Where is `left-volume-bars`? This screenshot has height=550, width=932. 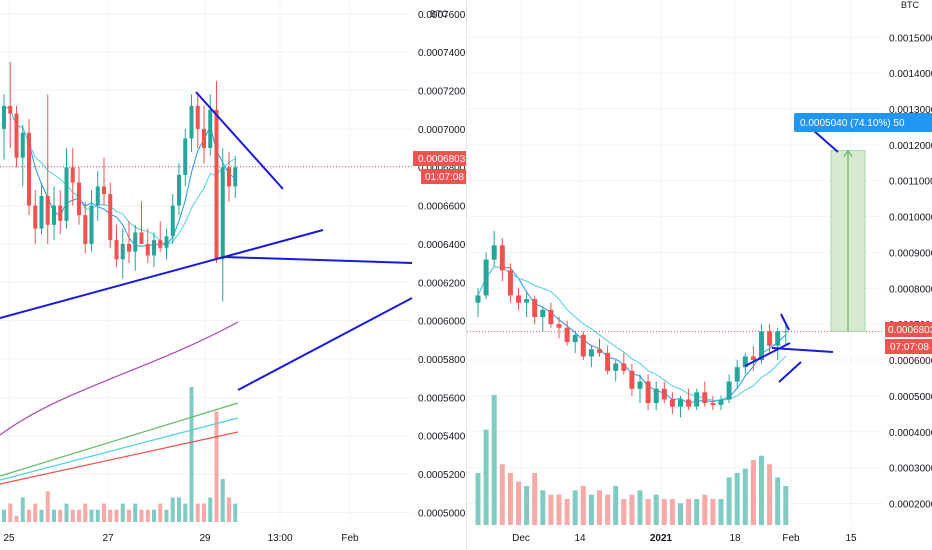
left-volume-bars is located at coordinates (120, 454).